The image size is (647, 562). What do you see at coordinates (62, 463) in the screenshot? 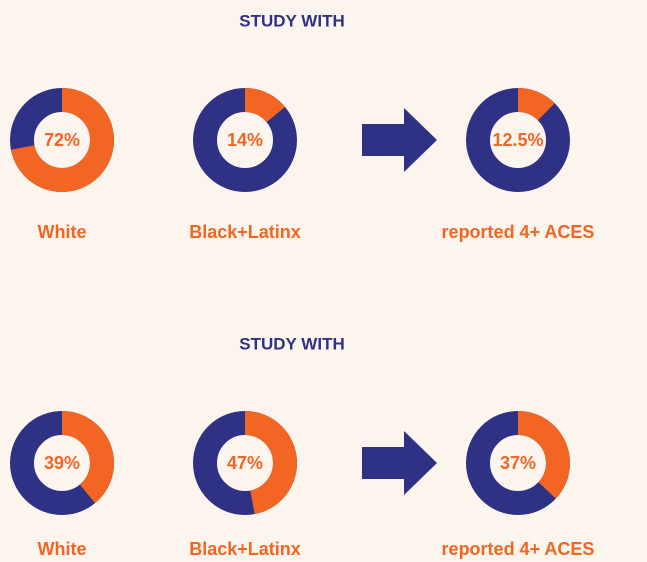
I see `value-label: 39%` at bounding box center [62, 463].